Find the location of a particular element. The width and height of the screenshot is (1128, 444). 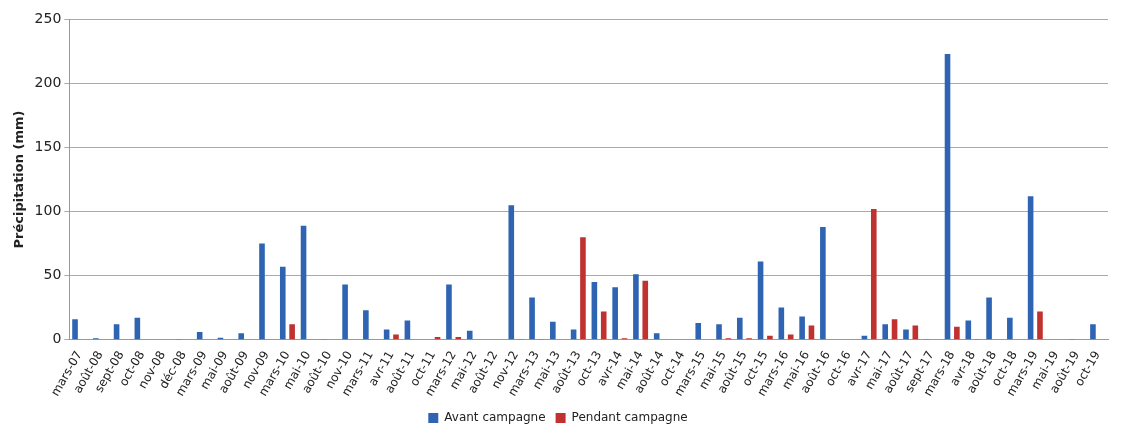

y-tick-label: 150 is located at coordinates (48, 146).